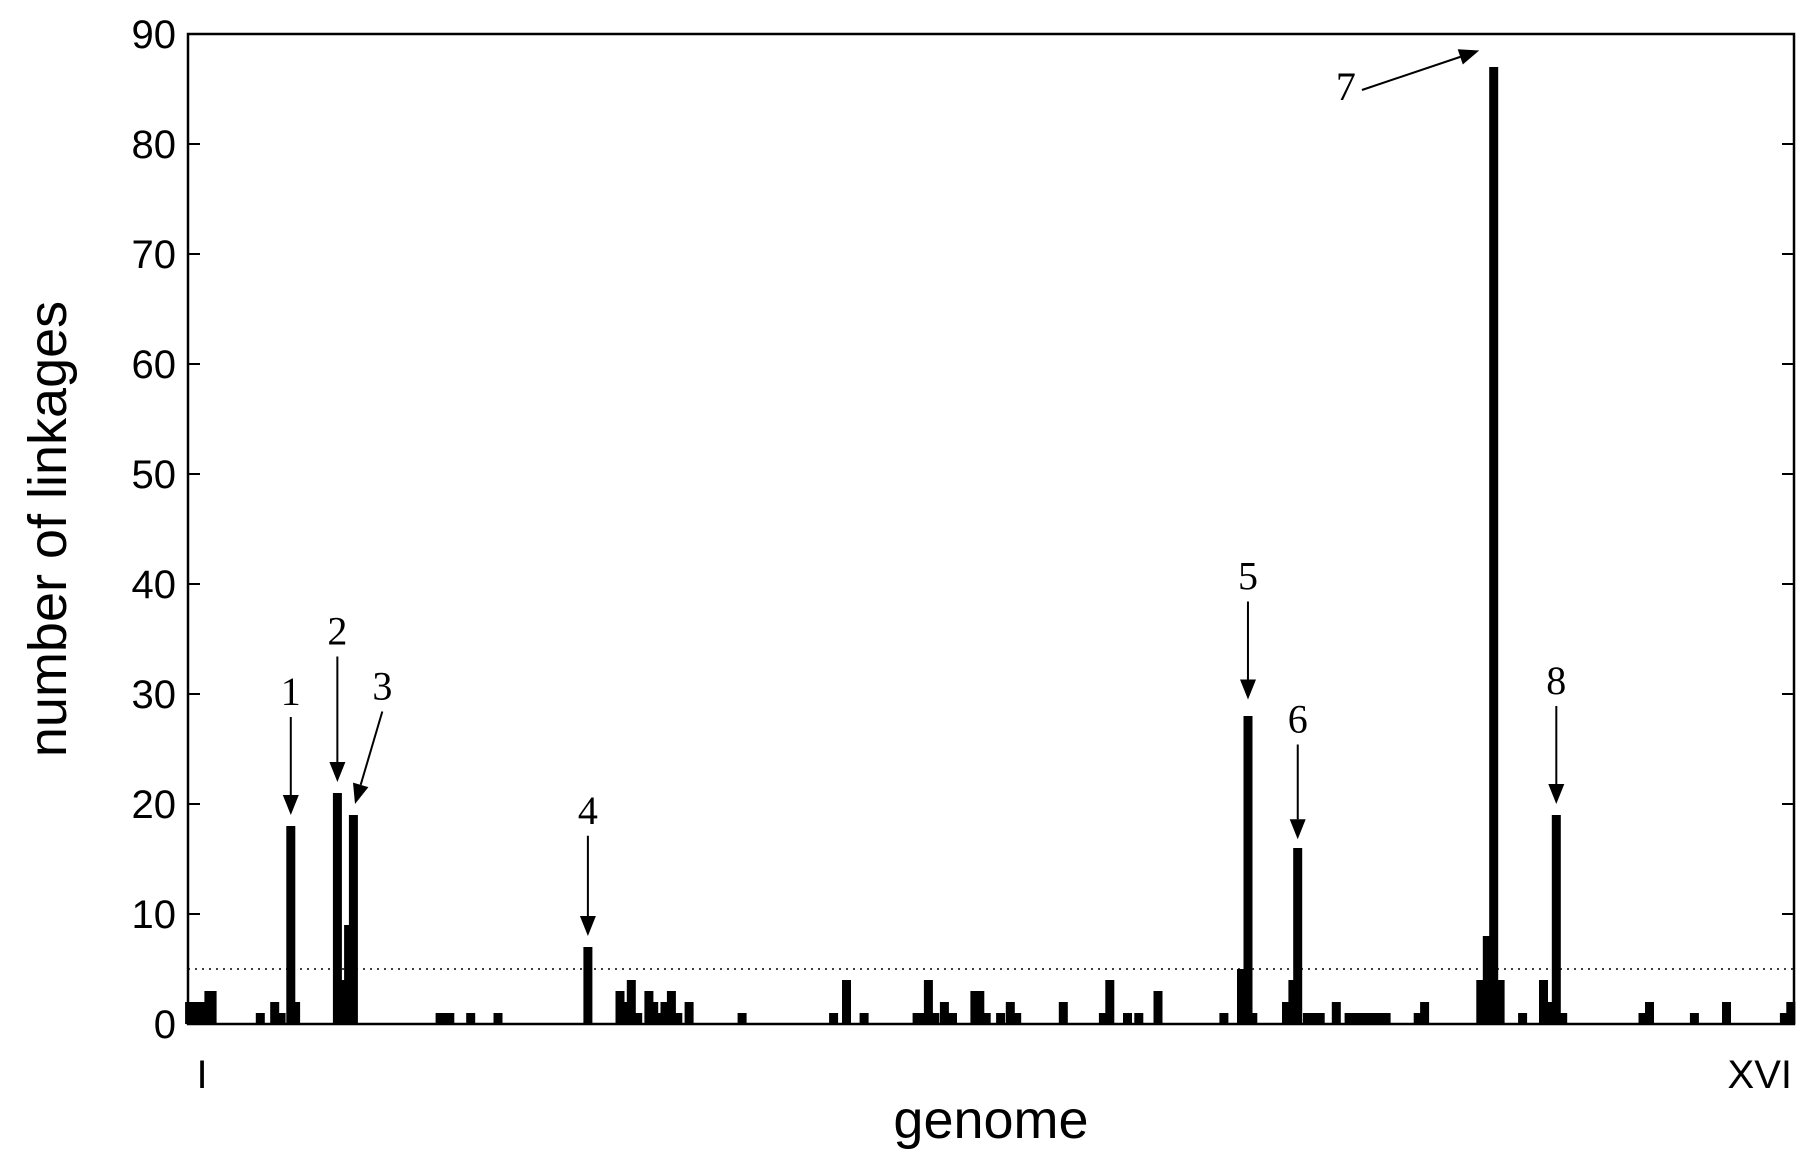 Image resolution: width=1800 pixels, height=1165 pixels. Describe the element at coordinates (382, 686) in the screenshot. I see `annotation-label-3: 3` at that location.